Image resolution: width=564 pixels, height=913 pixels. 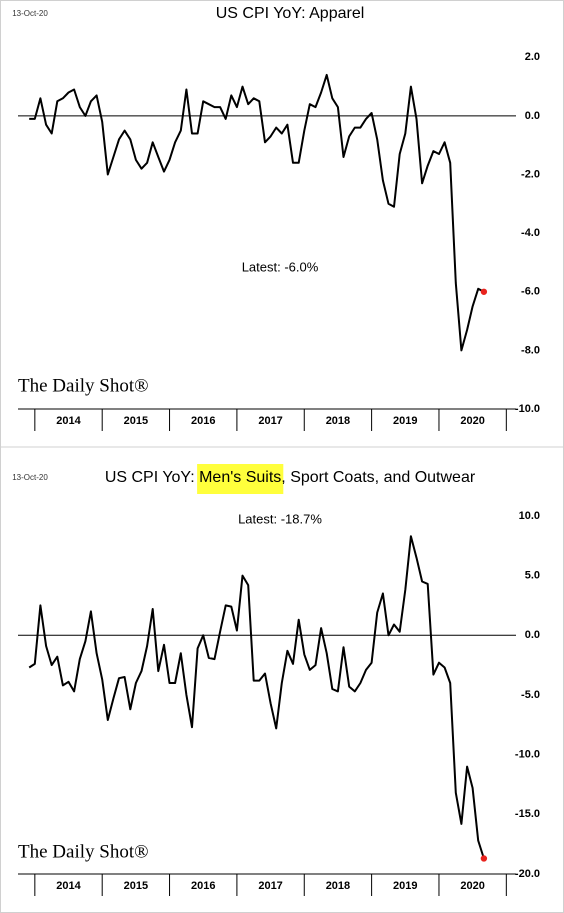 I want to click on y-tick-label: -15.0, so click(x=527, y=814).